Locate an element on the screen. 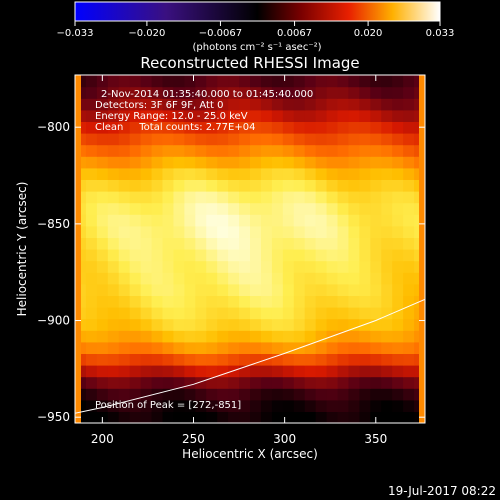  x-tick-label: 250 is located at coordinates (193, 439).